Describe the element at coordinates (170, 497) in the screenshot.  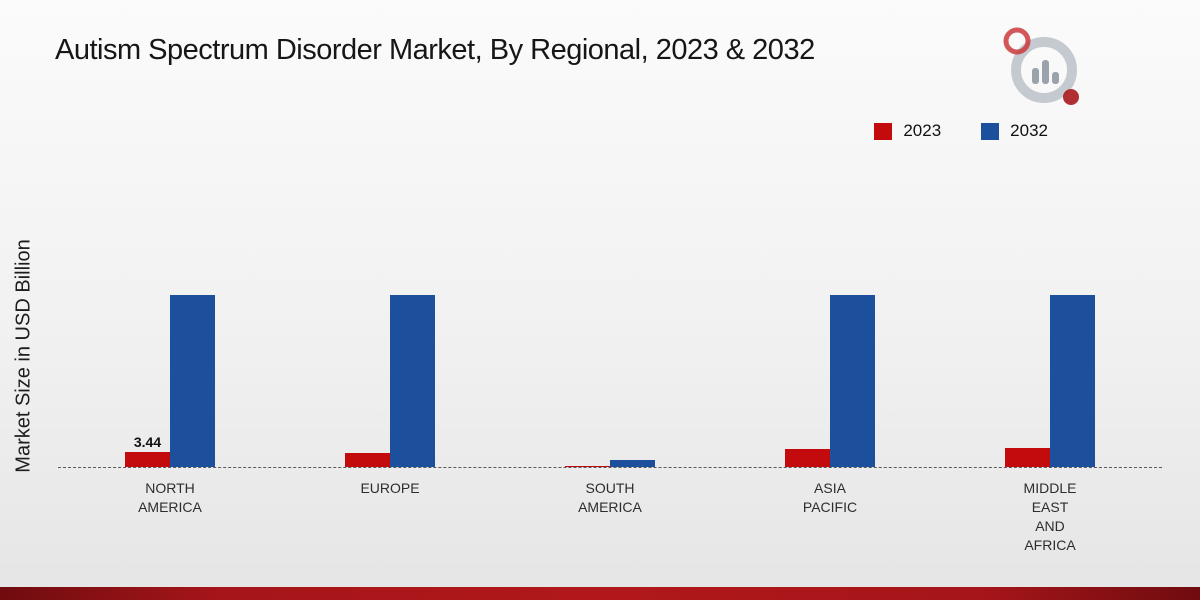
I see `category-label-north-america: NORTH AMERICA` at that location.